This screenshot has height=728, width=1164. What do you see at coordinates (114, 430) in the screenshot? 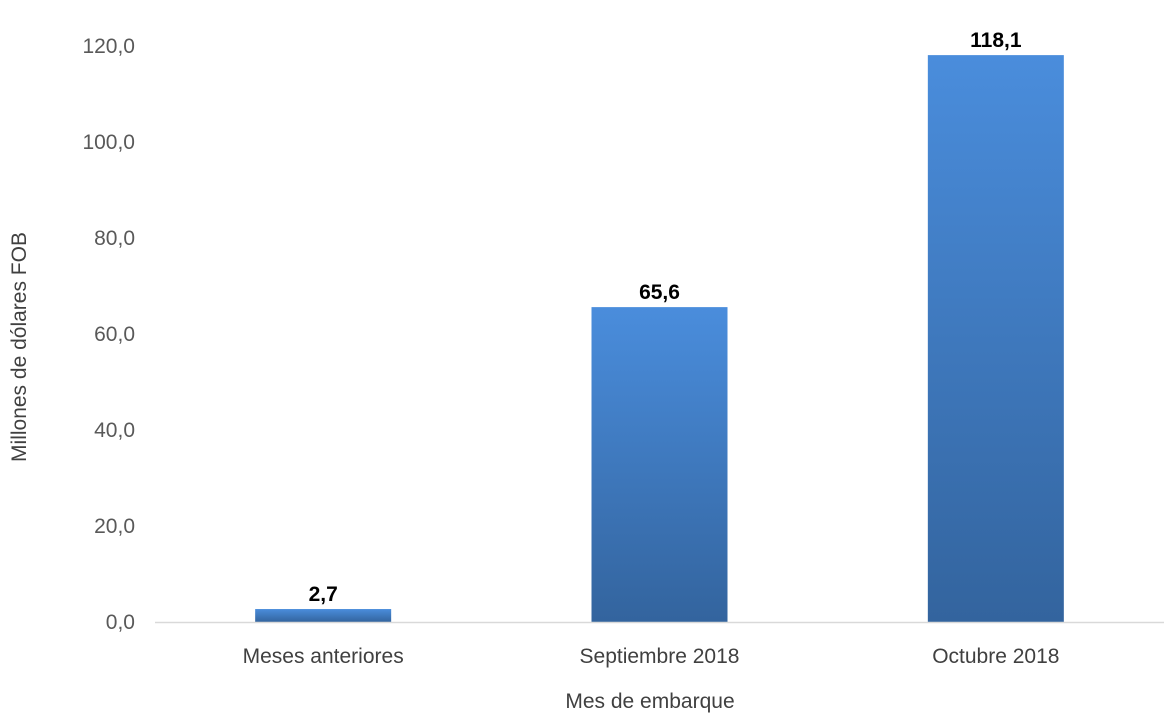
I see `y-tick-label: 40,0` at bounding box center [114, 430].